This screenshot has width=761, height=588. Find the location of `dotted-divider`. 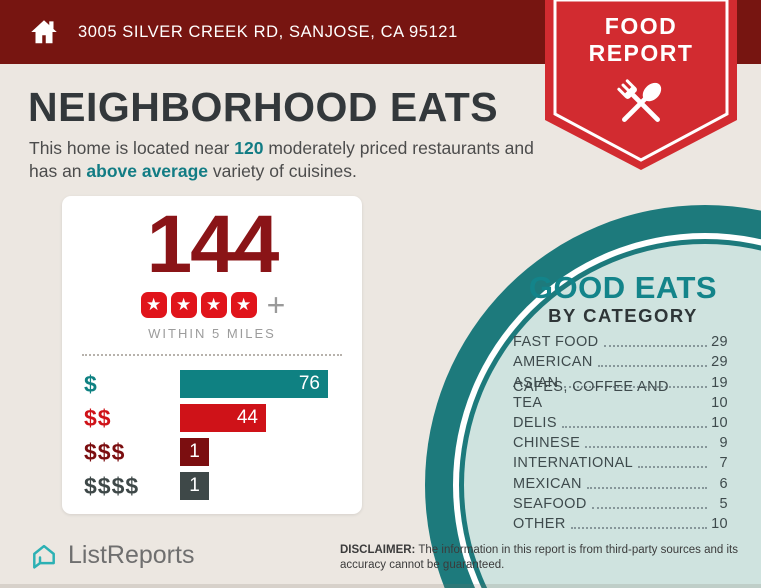

dotted-divider is located at coordinates (212, 355).